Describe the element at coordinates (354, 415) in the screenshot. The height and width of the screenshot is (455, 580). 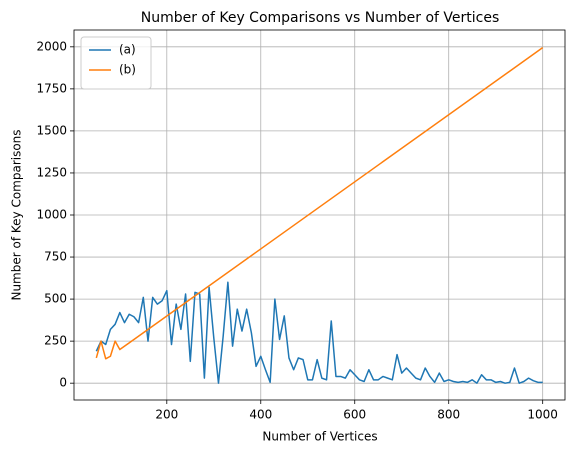
I see `x-tick-label: 600` at that location.